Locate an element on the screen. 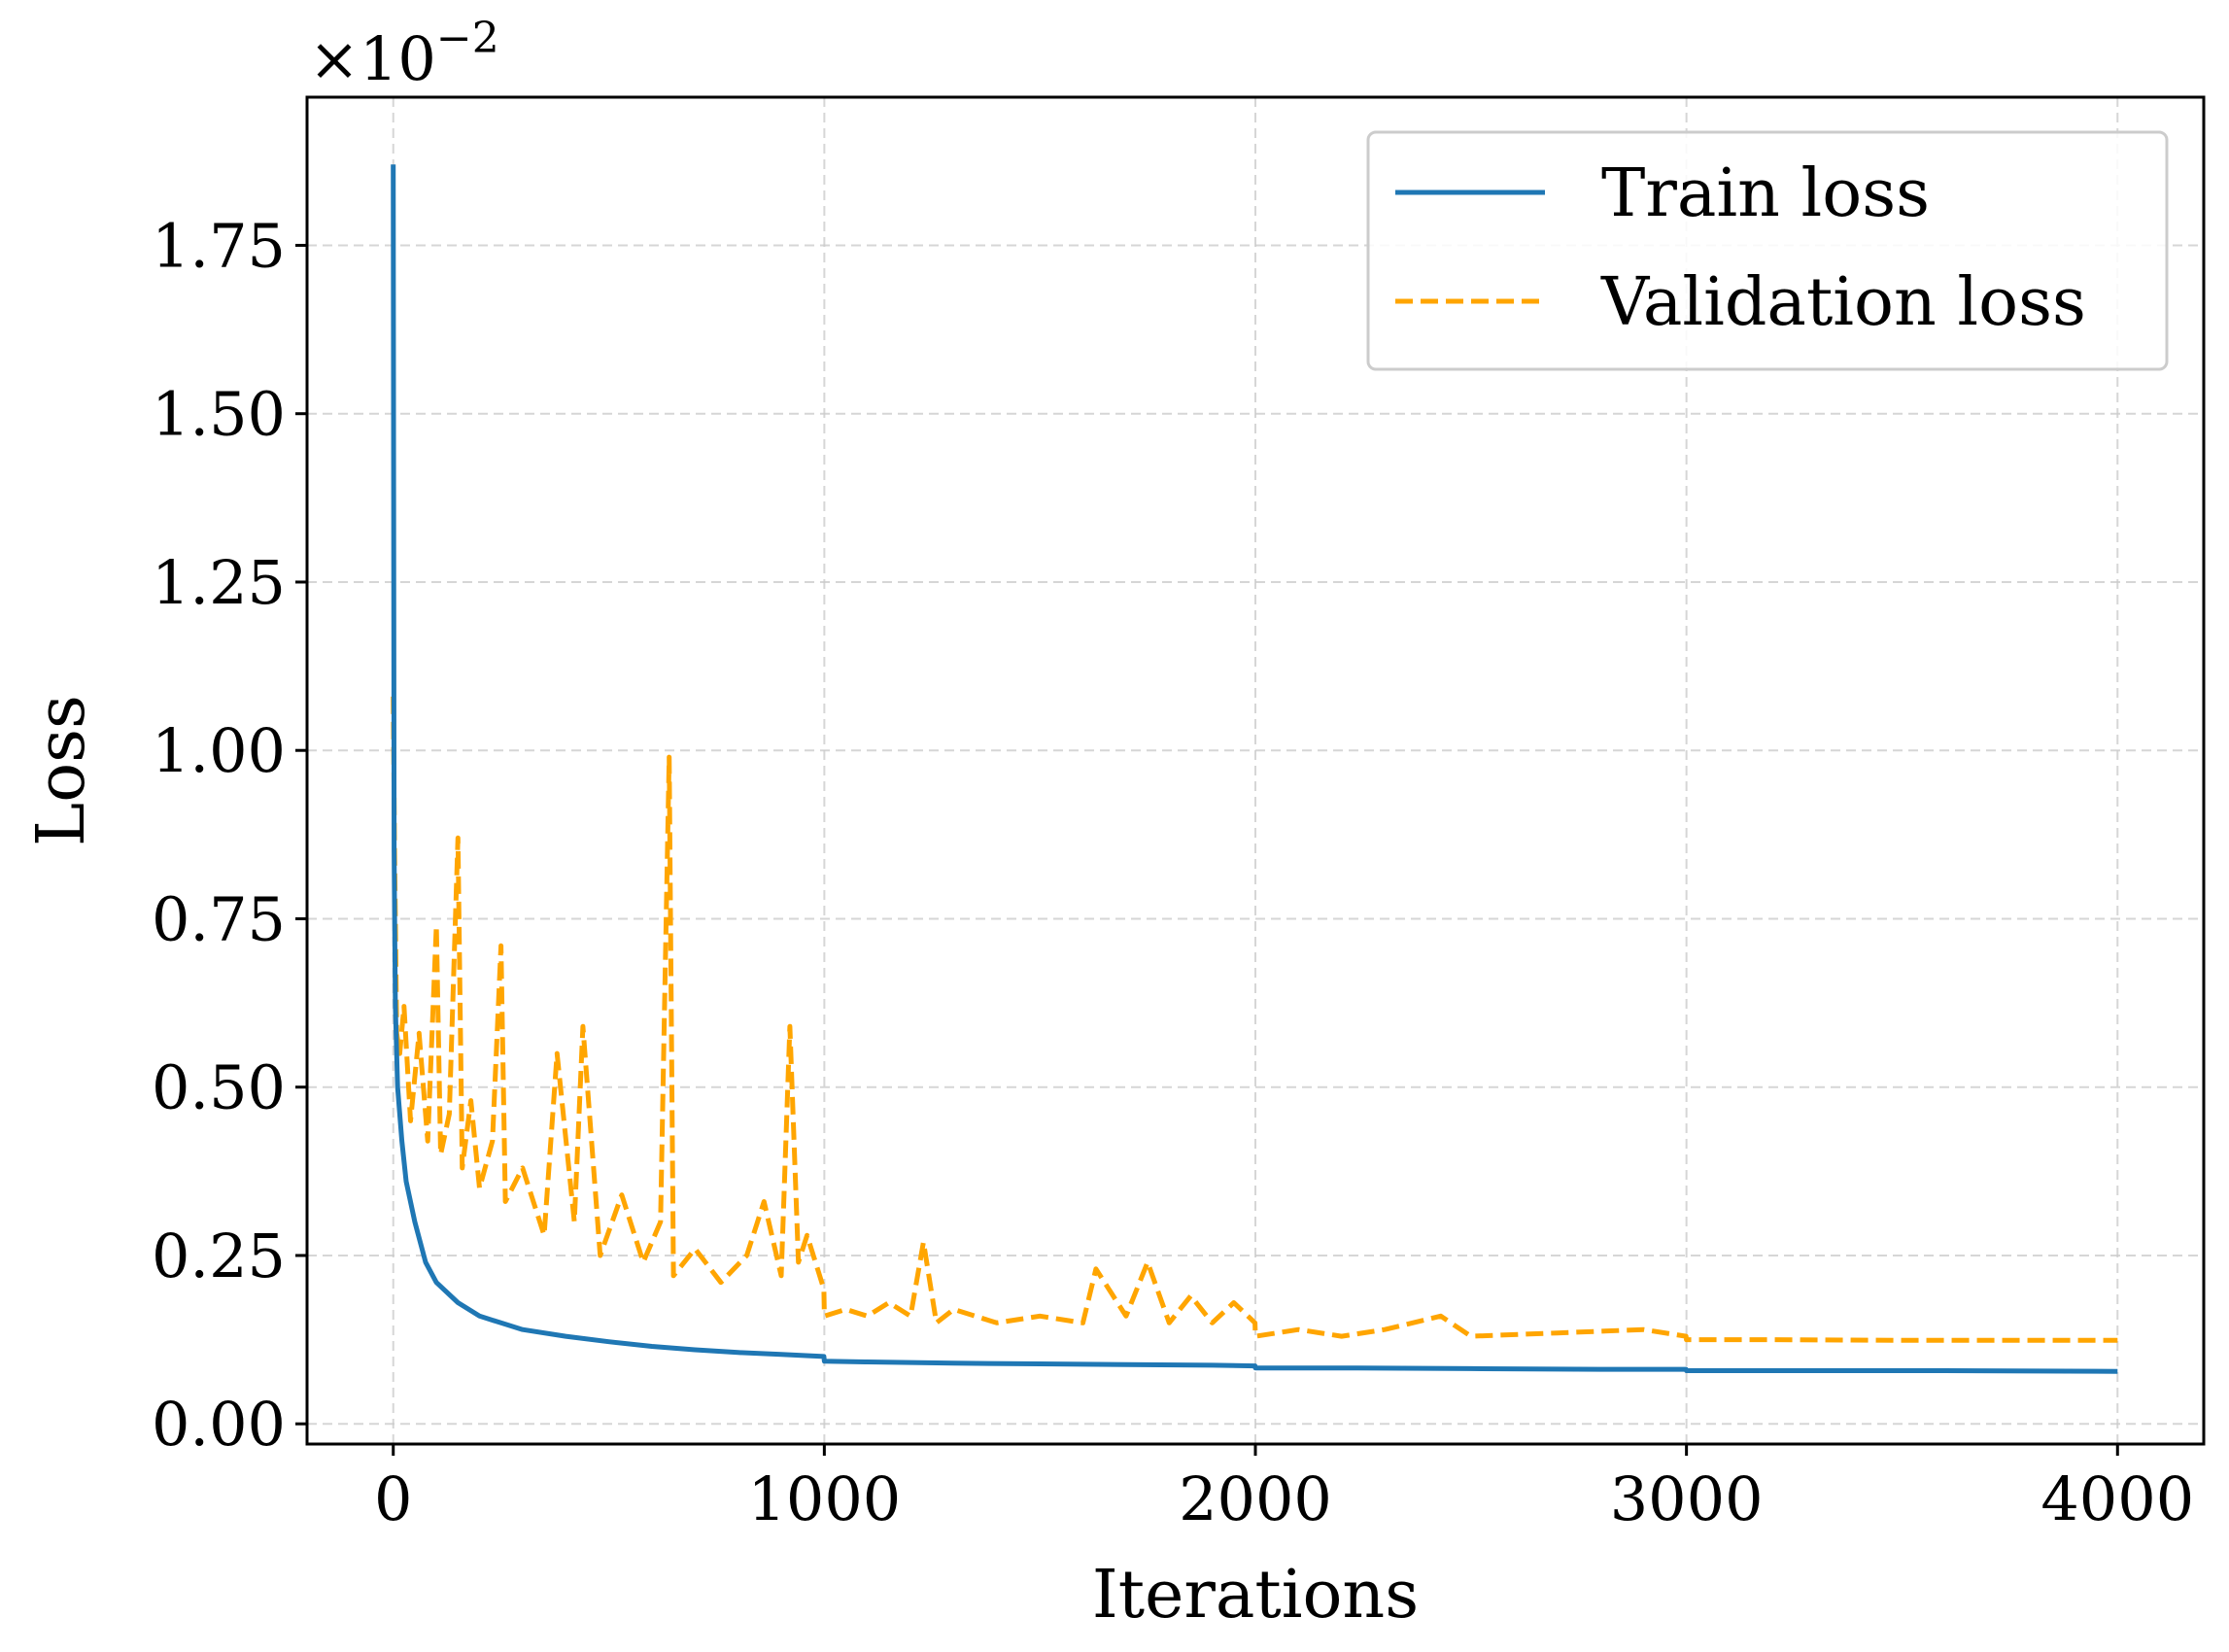 This screenshot has height=1652, width=2229. legend: Train loss Validation loss is located at coordinates (1767, 251).